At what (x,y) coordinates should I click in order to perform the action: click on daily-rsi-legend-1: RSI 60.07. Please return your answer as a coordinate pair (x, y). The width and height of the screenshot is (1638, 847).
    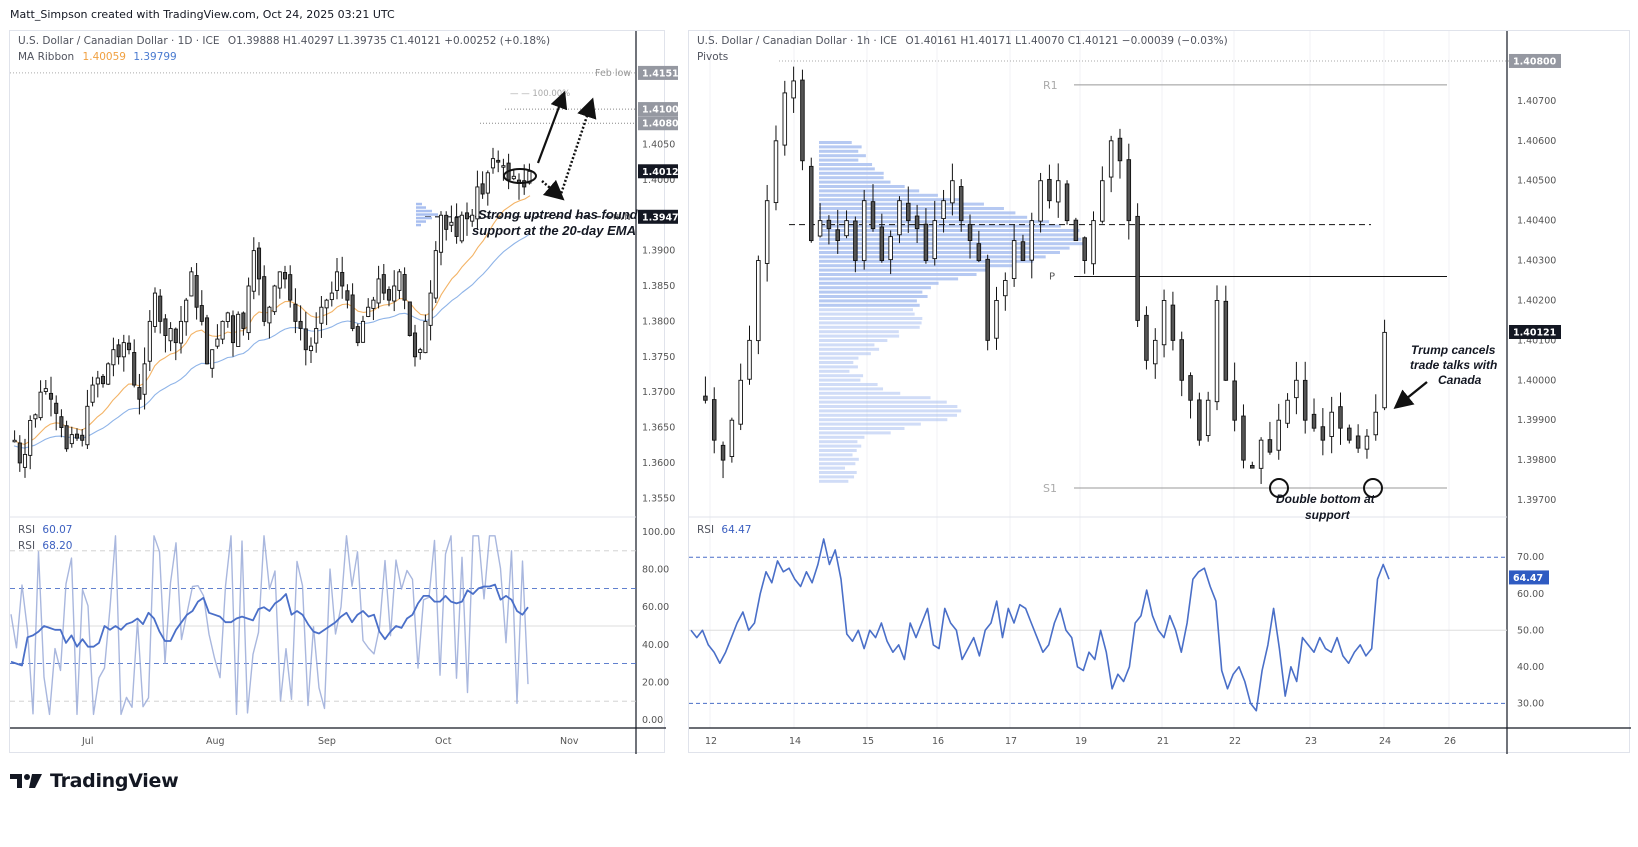
    Looking at the image, I should click on (45, 530).